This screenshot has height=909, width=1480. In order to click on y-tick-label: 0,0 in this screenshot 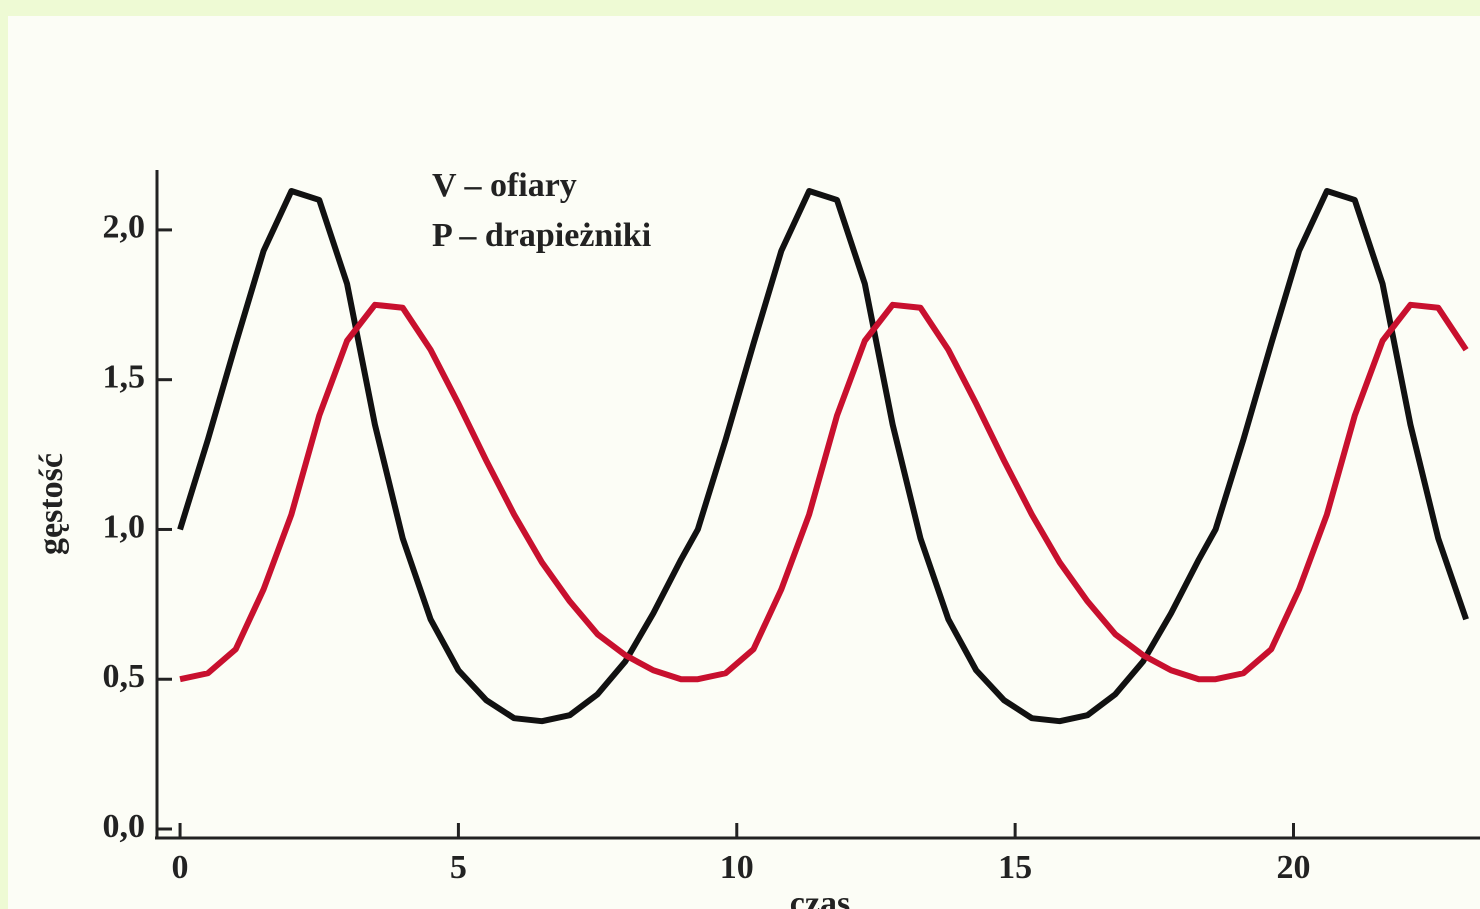, I will do `click(124, 826)`.